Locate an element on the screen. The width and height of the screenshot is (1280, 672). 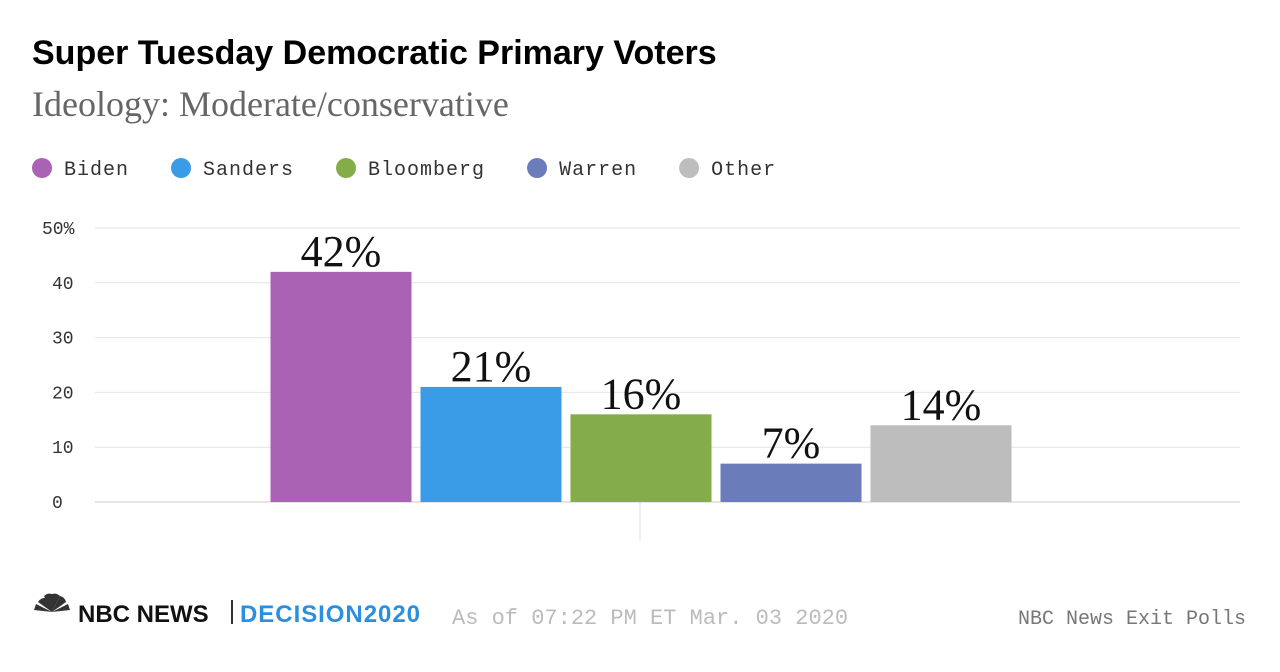
data-label: 16% is located at coordinates (641, 393).